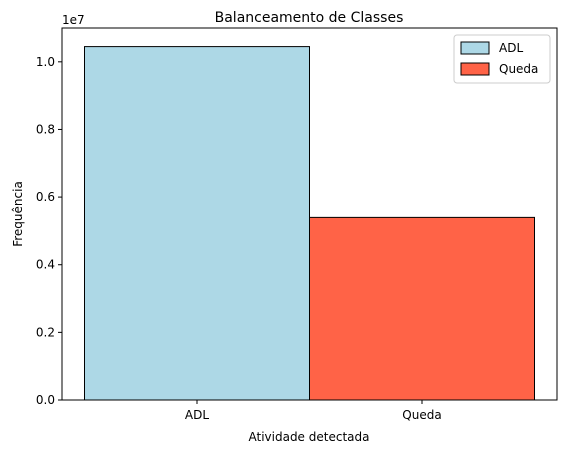 This screenshot has height=453, width=567. What do you see at coordinates (313, 411) in the screenshot?
I see `x-axis-ticks: ADL Queda` at bounding box center [313, 411].